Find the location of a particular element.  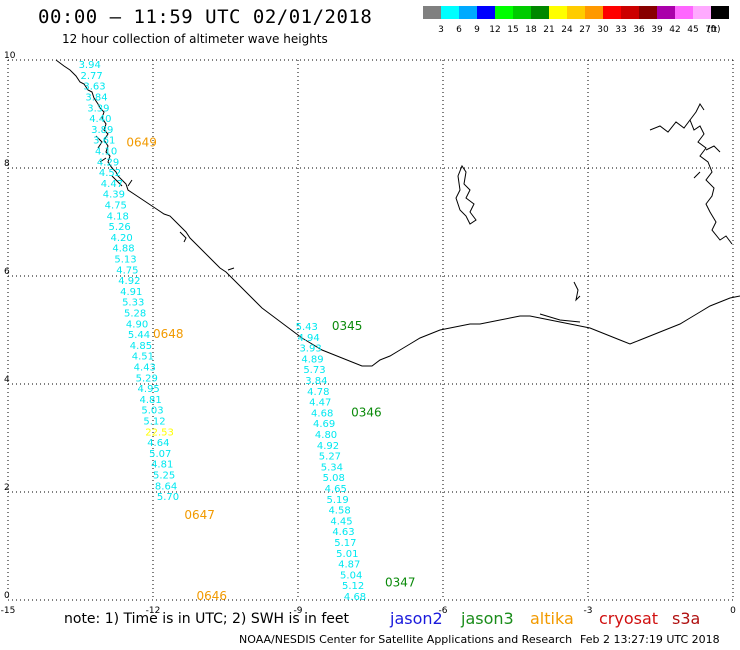

color-bin-label: 12 is located at coordinates (494, 30).